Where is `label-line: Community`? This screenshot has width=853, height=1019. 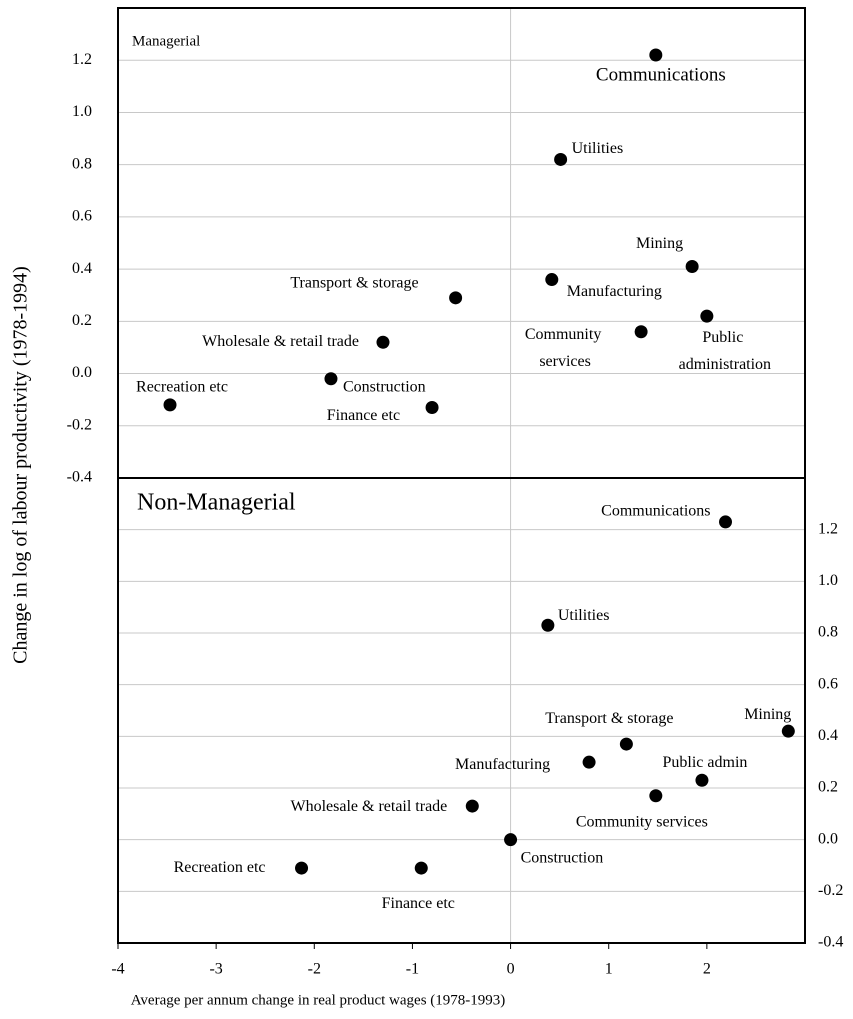 label-line: Community is located at coordinates (563, 333).